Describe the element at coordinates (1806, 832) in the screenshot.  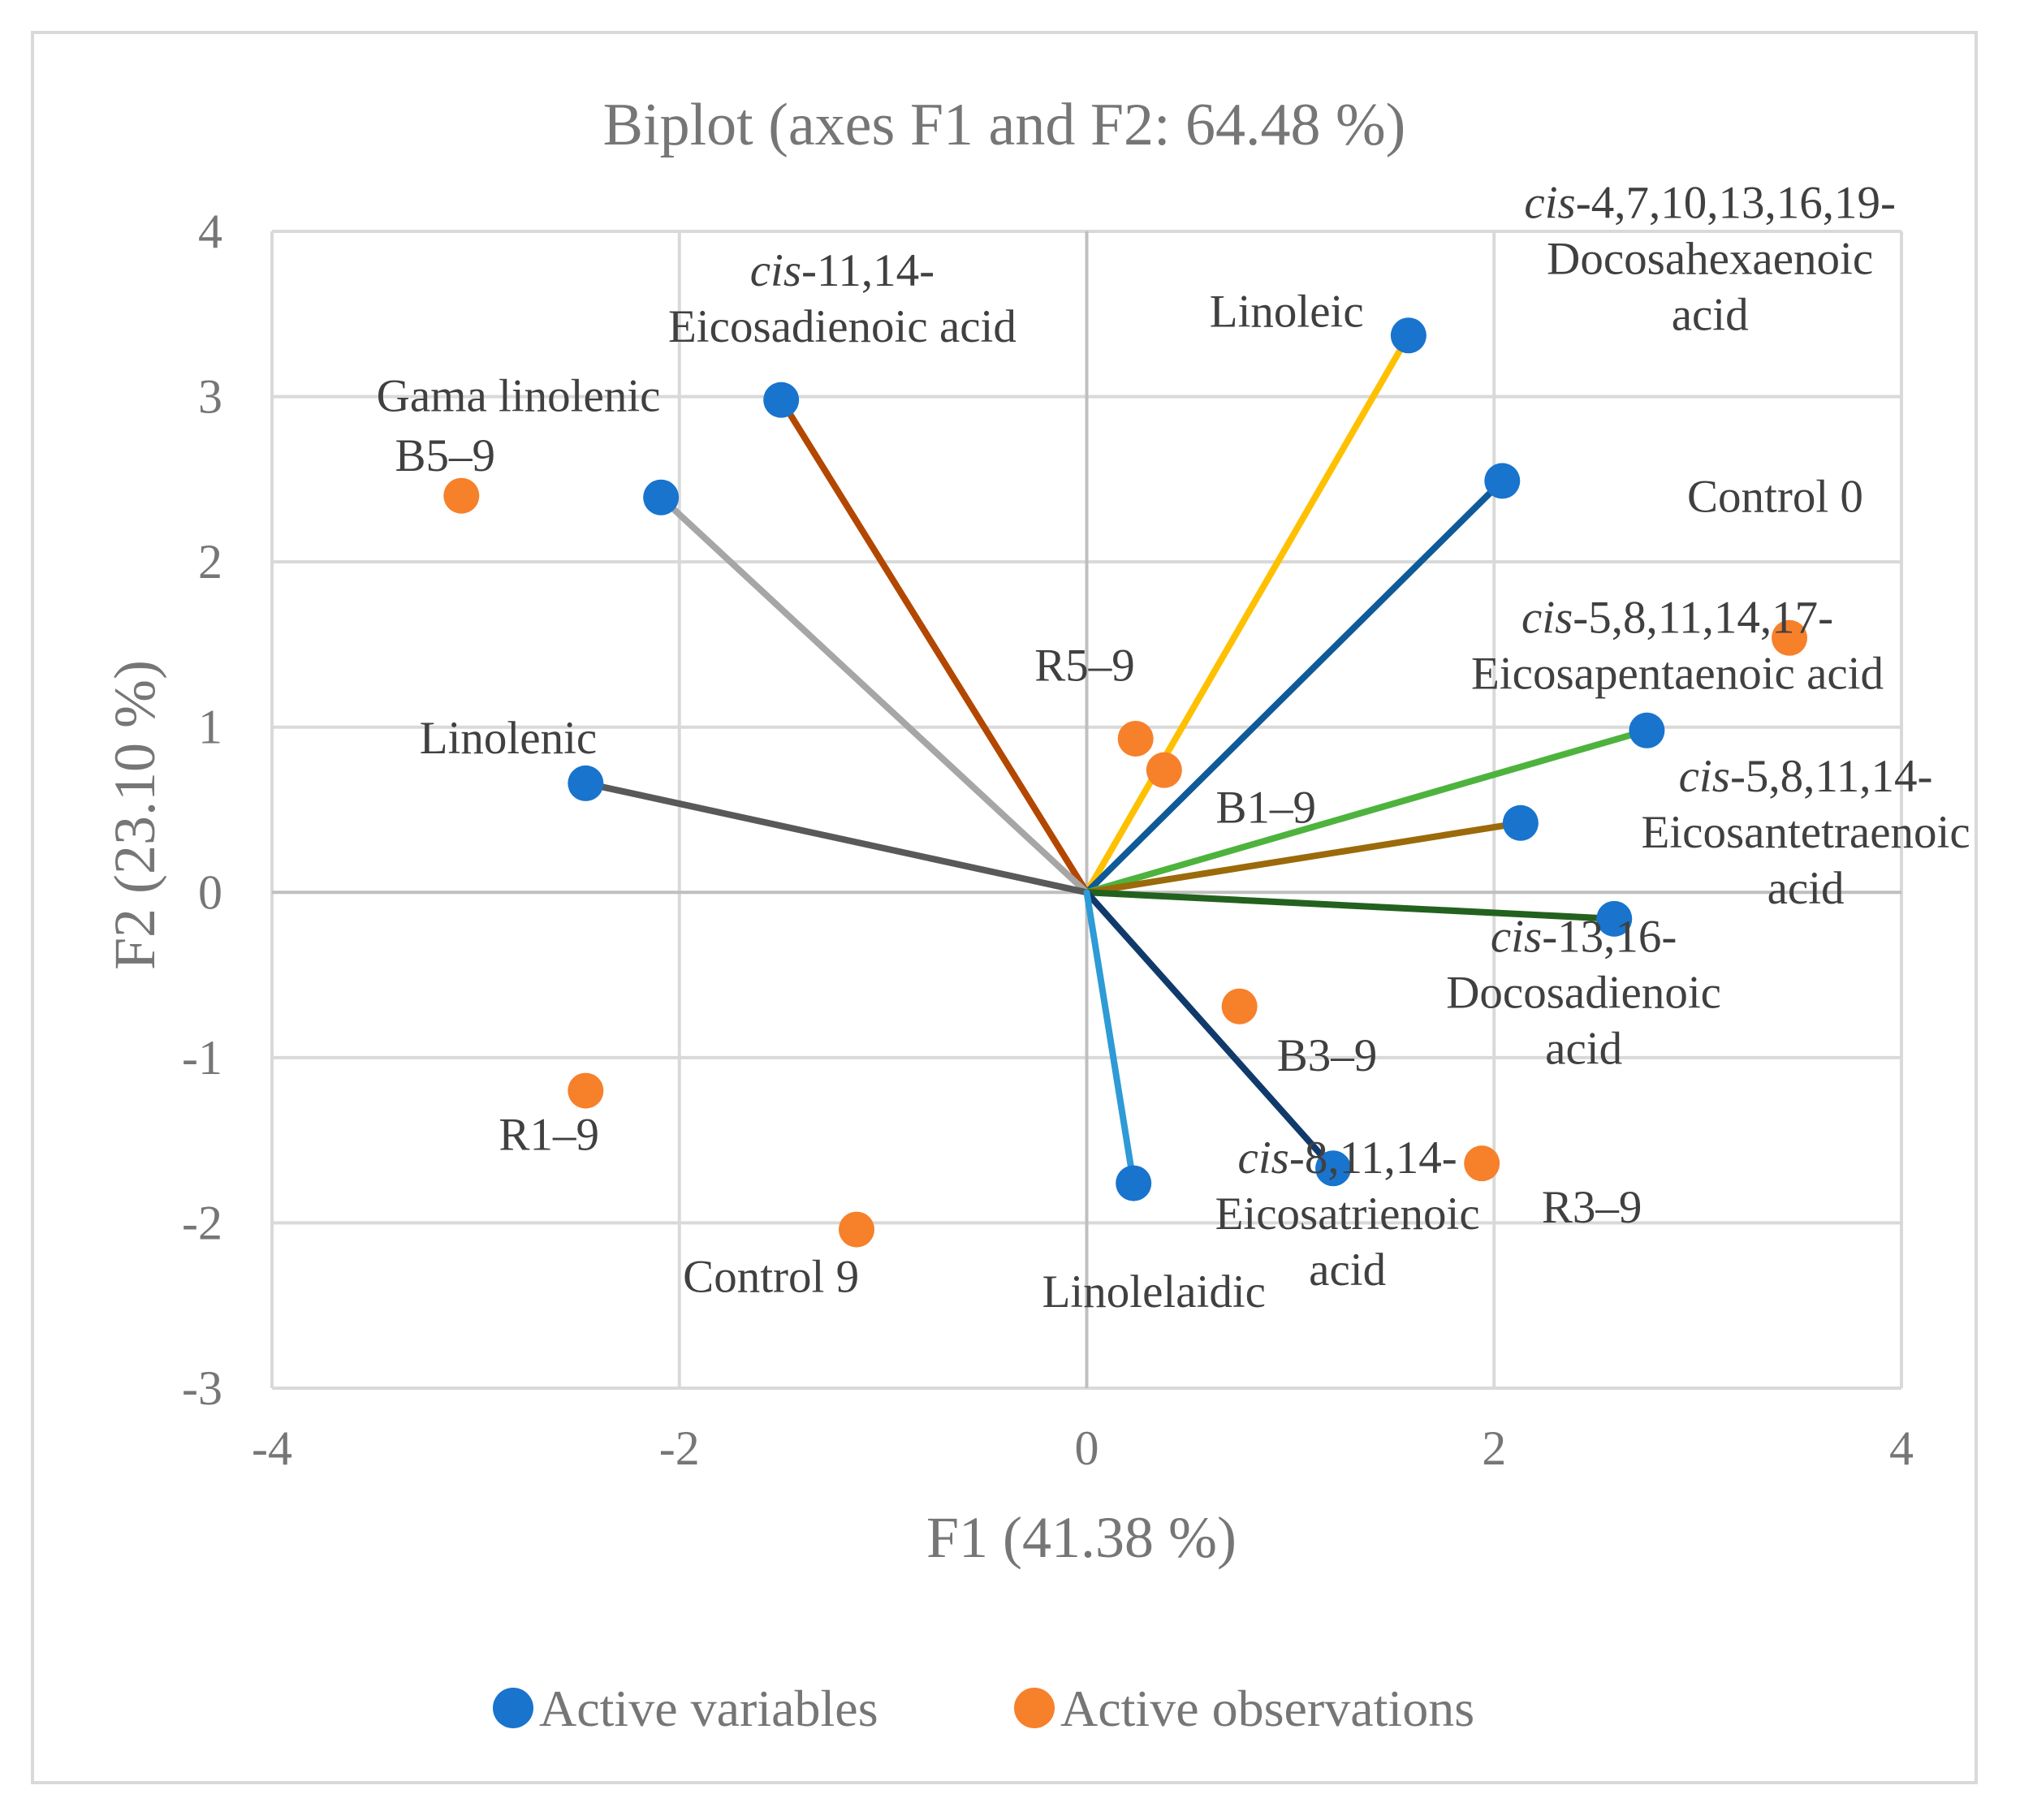
I see `label-line: Eicosantetraenoic` at that location.